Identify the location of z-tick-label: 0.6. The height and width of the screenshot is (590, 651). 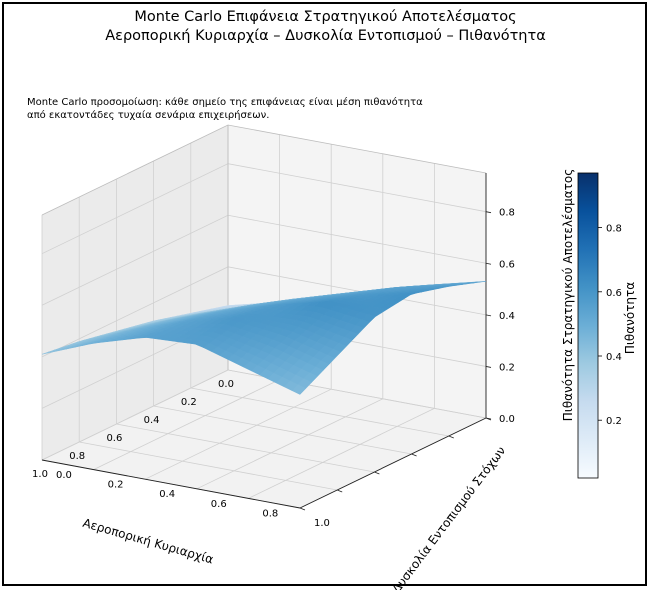
(507, 264).